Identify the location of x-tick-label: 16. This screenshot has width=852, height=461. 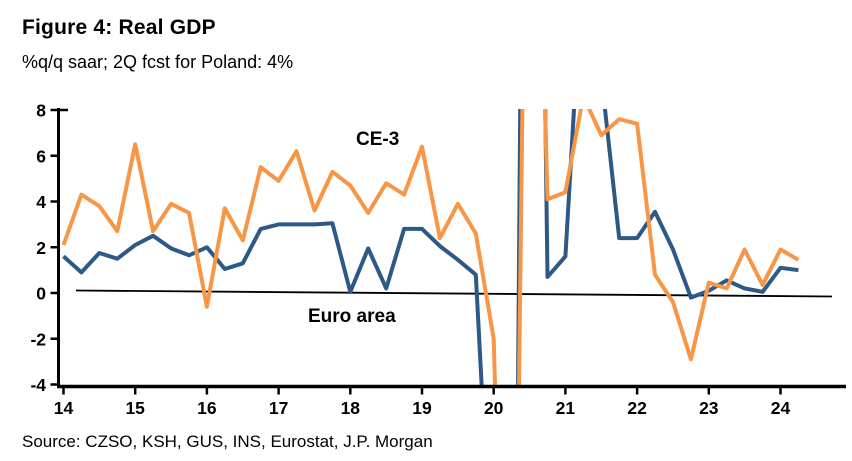
(207, 408).